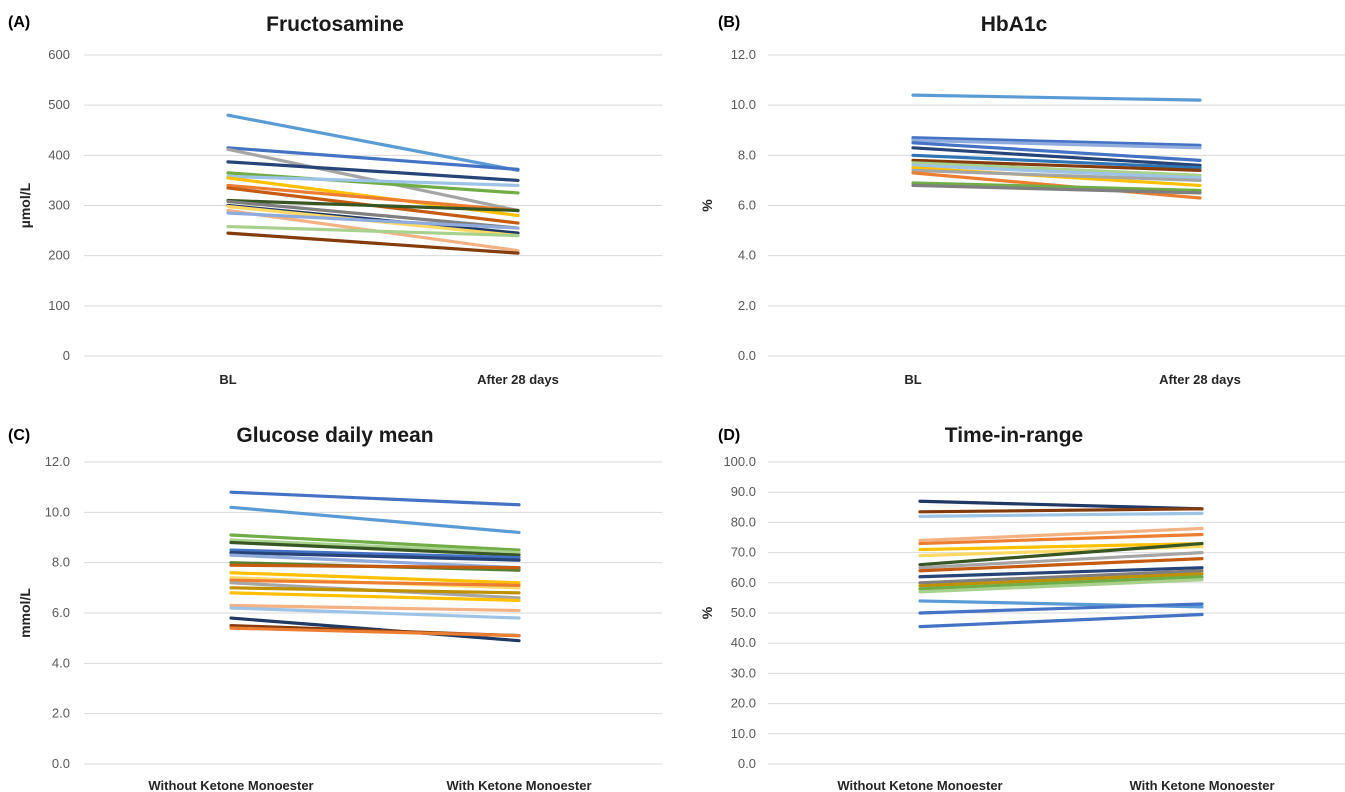  I want to click on panel-label: (B), so click(729, 22).